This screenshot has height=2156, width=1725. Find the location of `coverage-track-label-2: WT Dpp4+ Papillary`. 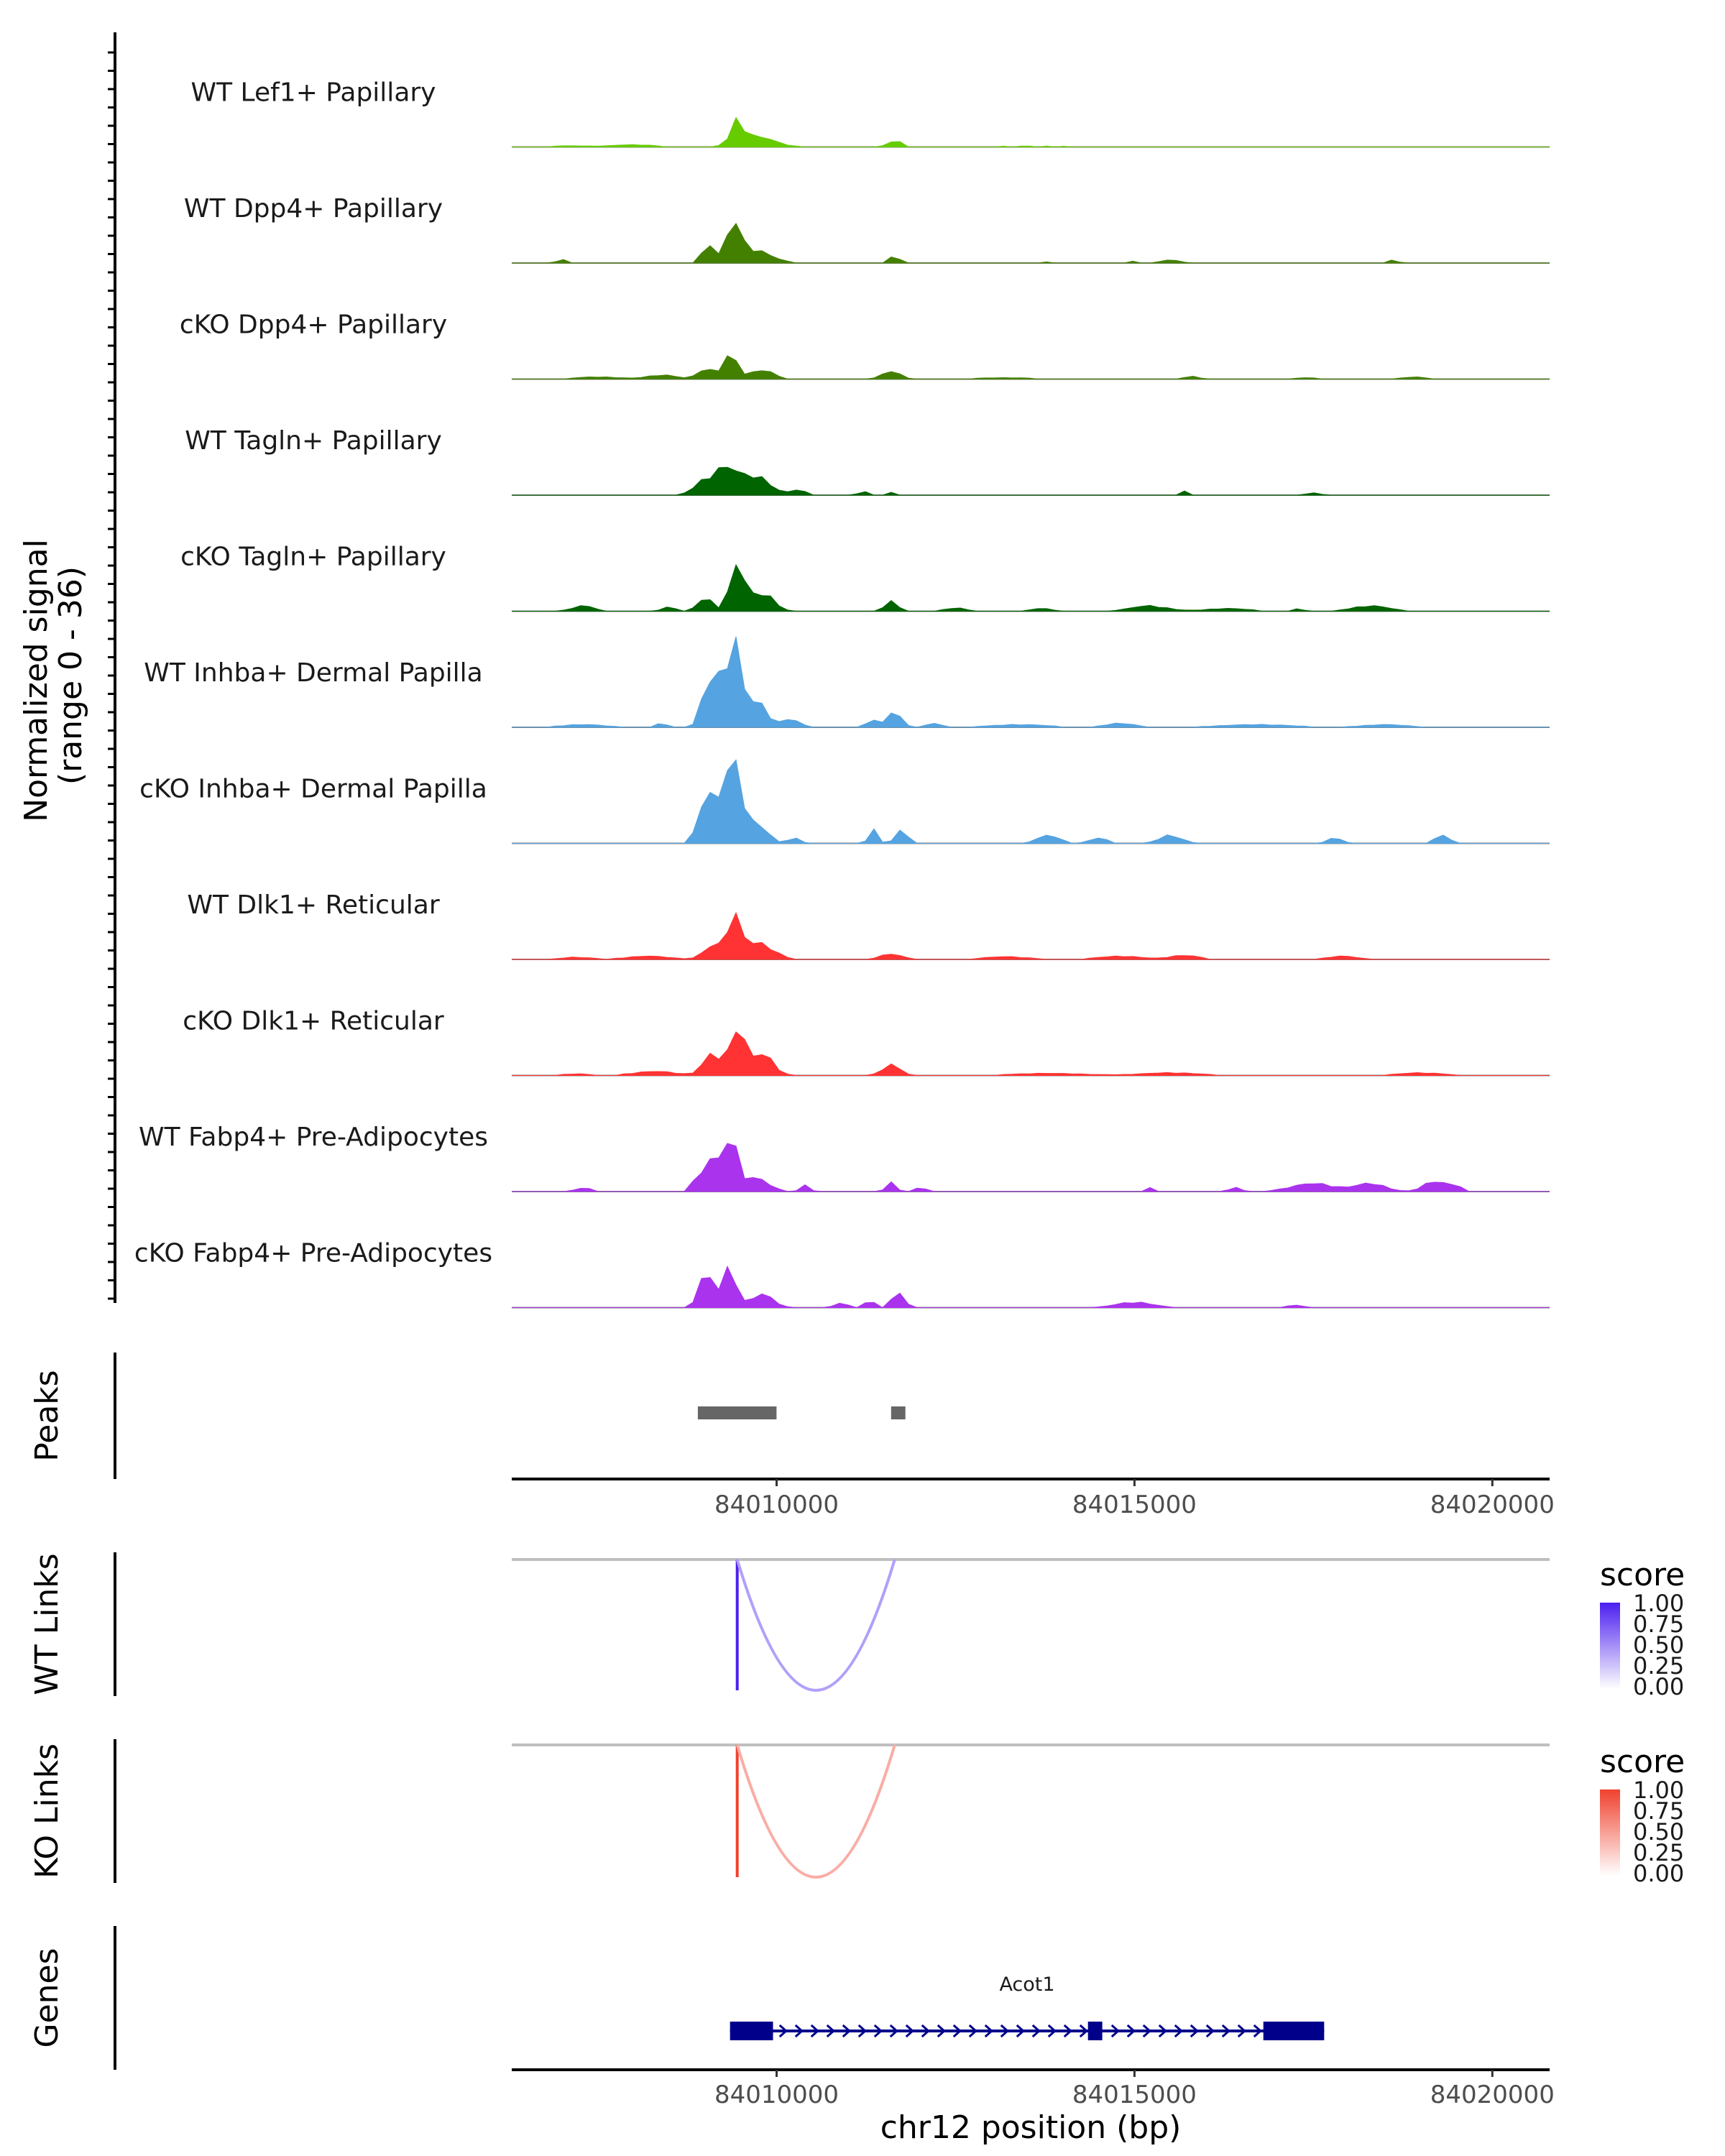

coverage-track-label-2: WT Dpp4+ Papillary is located at coordinates (313, 209).